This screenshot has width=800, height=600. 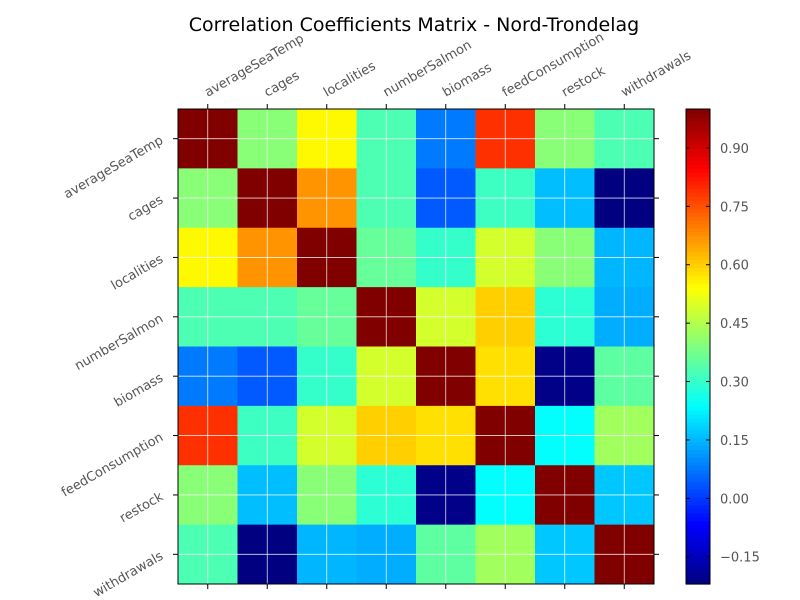 I want to click on x-tick-label: averageSeaTemp, so click(x=254, y=65).